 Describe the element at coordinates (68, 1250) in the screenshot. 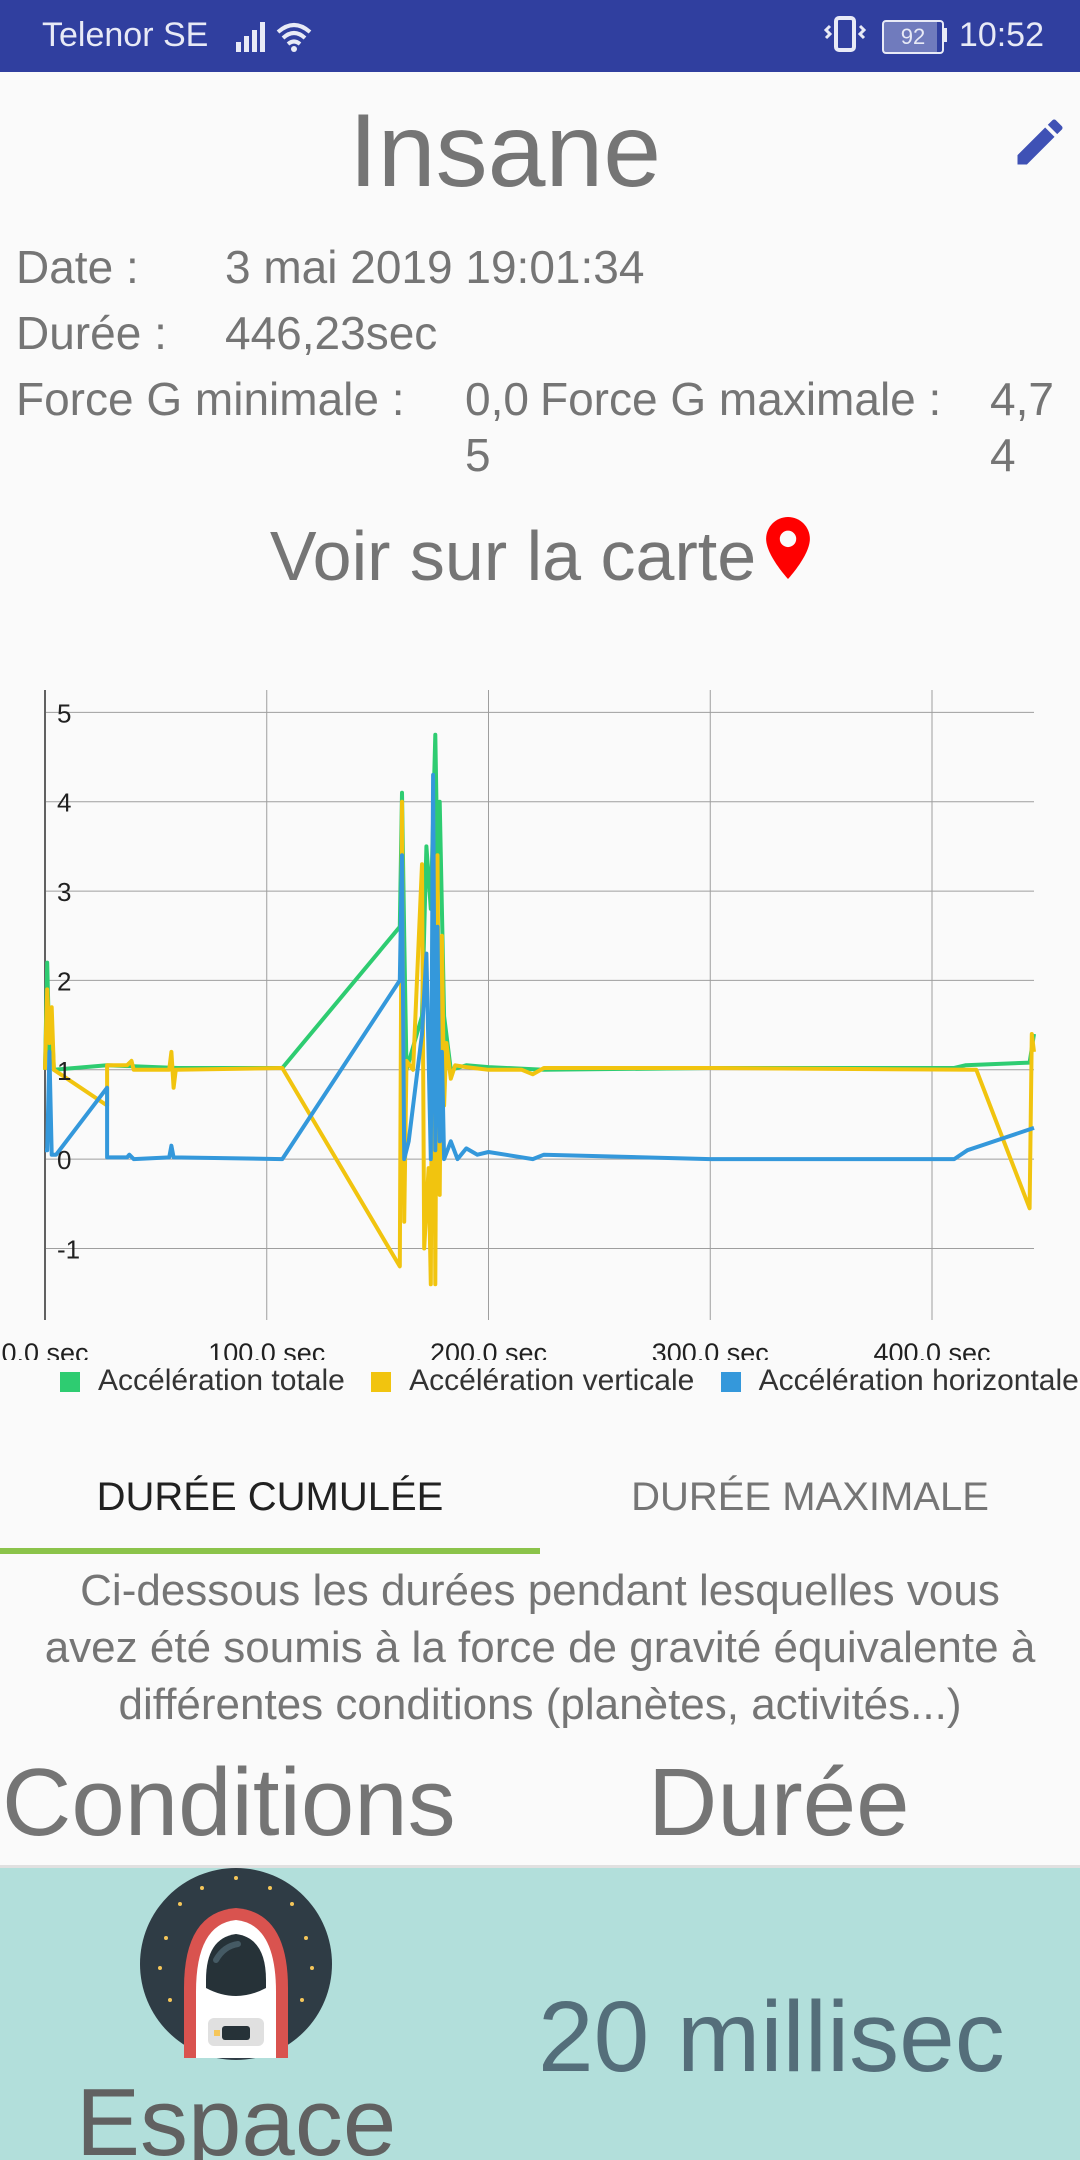

I see `y-tick-label: -1` at that location.